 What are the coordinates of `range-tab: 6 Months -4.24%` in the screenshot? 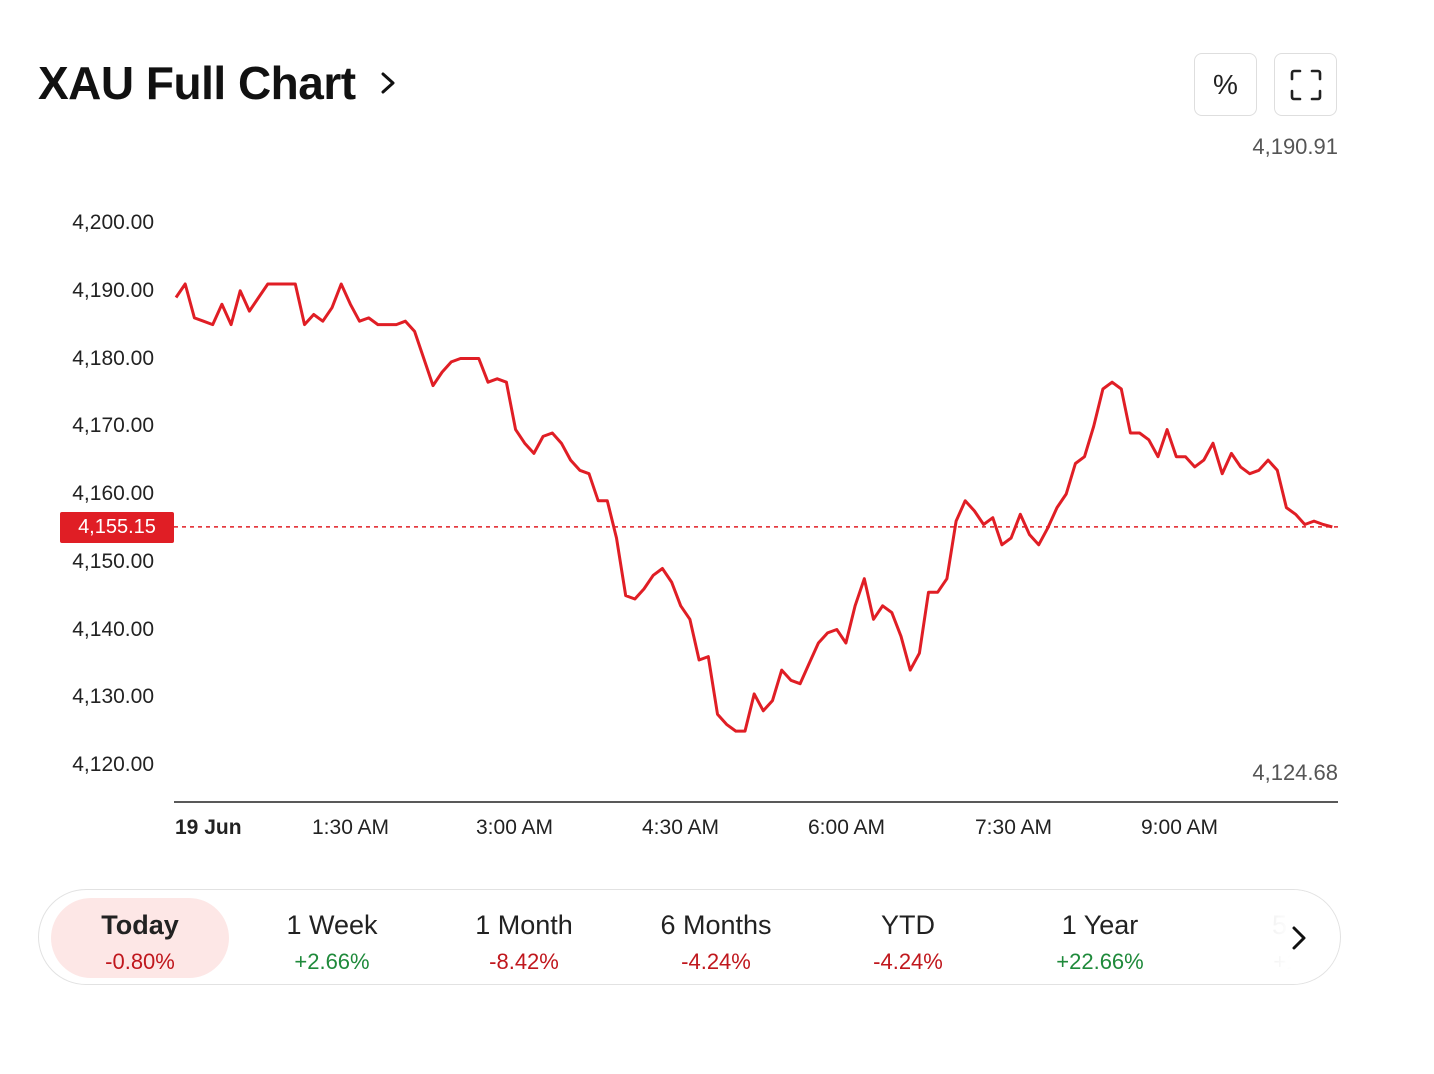 It's located at (716, 938).